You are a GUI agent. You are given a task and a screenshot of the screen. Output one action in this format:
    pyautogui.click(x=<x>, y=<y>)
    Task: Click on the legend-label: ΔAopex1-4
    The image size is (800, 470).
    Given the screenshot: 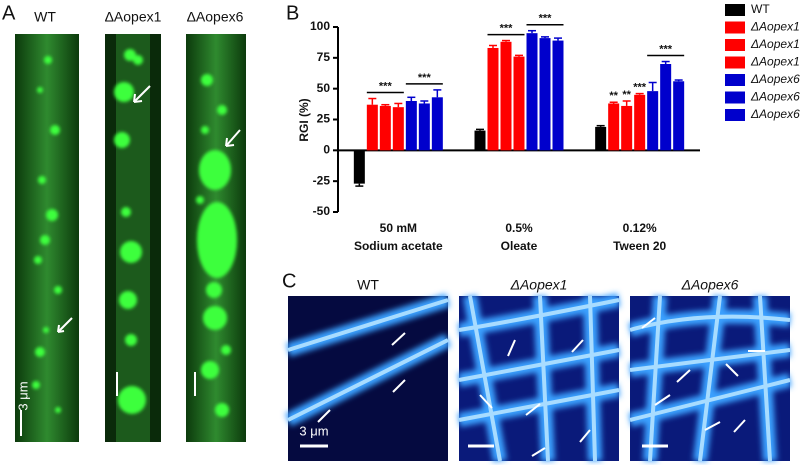 What is the action you would take?
    pyautogui.click(x=775, y=27)
    